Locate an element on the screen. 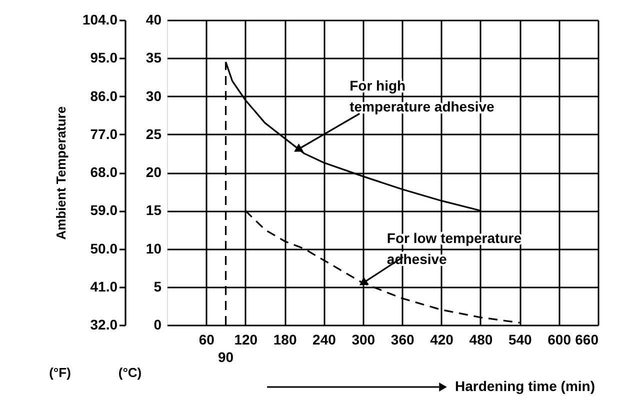 This screenshot has width=626, height=407. x-tick-label: 240 is located at coordinates (324, 340).